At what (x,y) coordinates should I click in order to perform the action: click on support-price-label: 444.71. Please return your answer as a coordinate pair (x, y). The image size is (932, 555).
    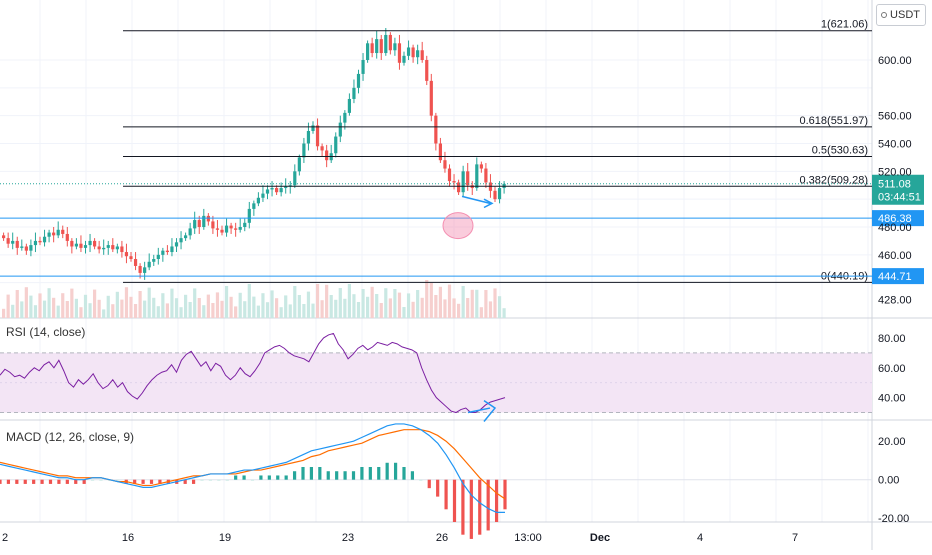
    Looking at the image, I should click on (895, 277).